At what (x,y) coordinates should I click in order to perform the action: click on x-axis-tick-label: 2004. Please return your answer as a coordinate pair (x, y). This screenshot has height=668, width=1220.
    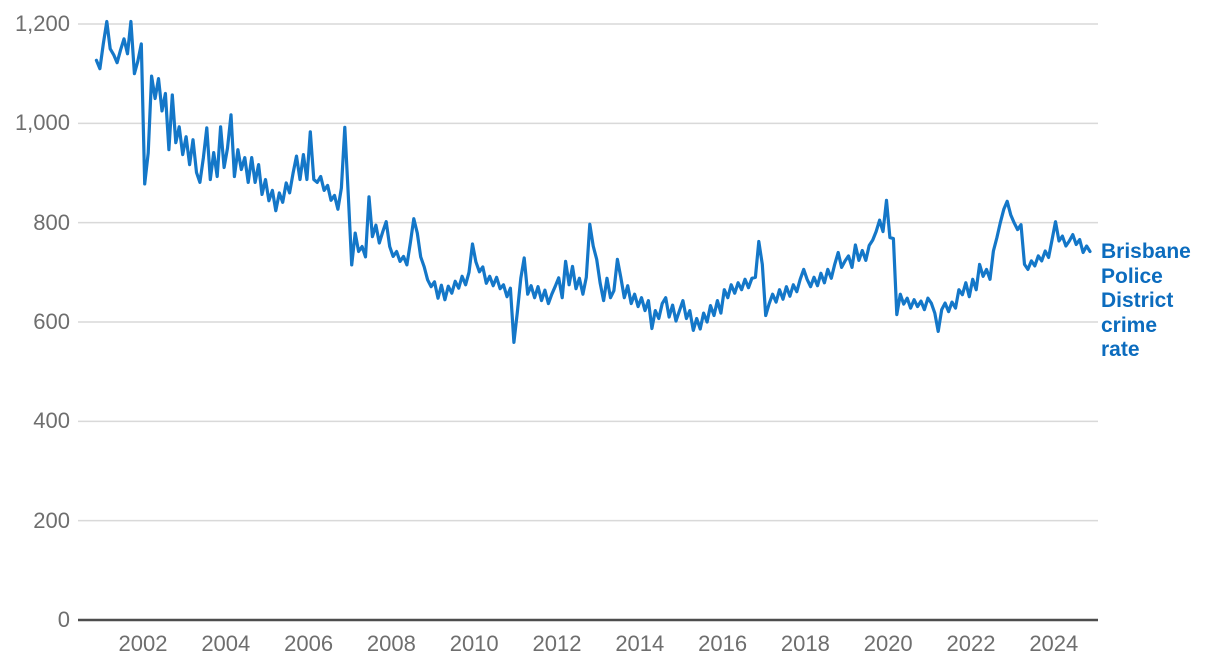
    Looking at the image, I should click on (226, 643).